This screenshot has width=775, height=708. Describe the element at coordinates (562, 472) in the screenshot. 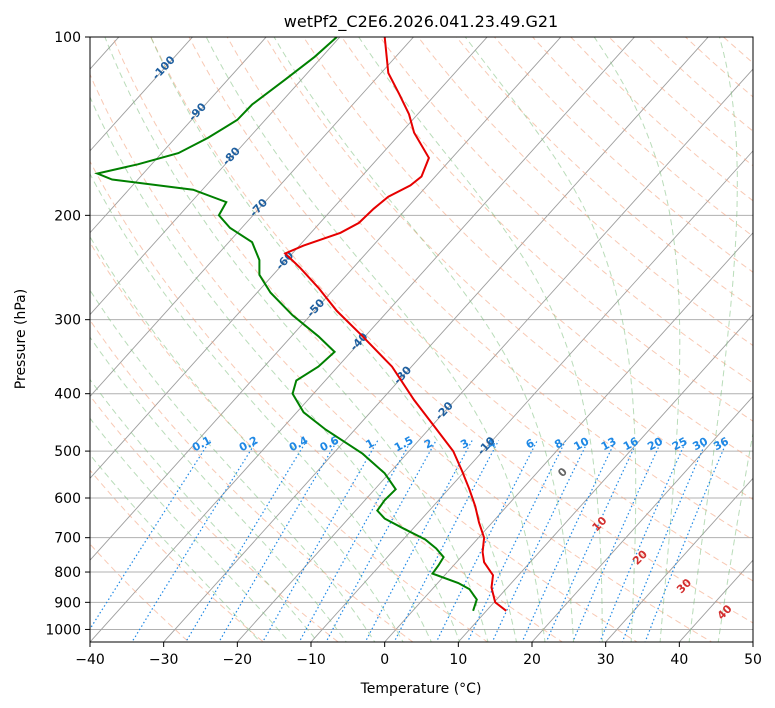

I see `moist-adiabat-label: 0` at that location.